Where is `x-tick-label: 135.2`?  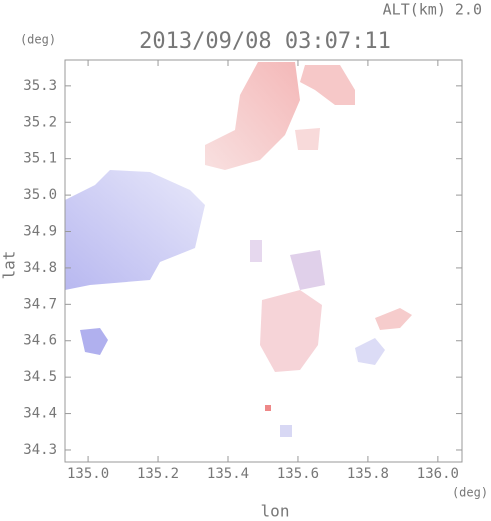 x-tick-label: 135.2 is located at coordinates (158, 474).